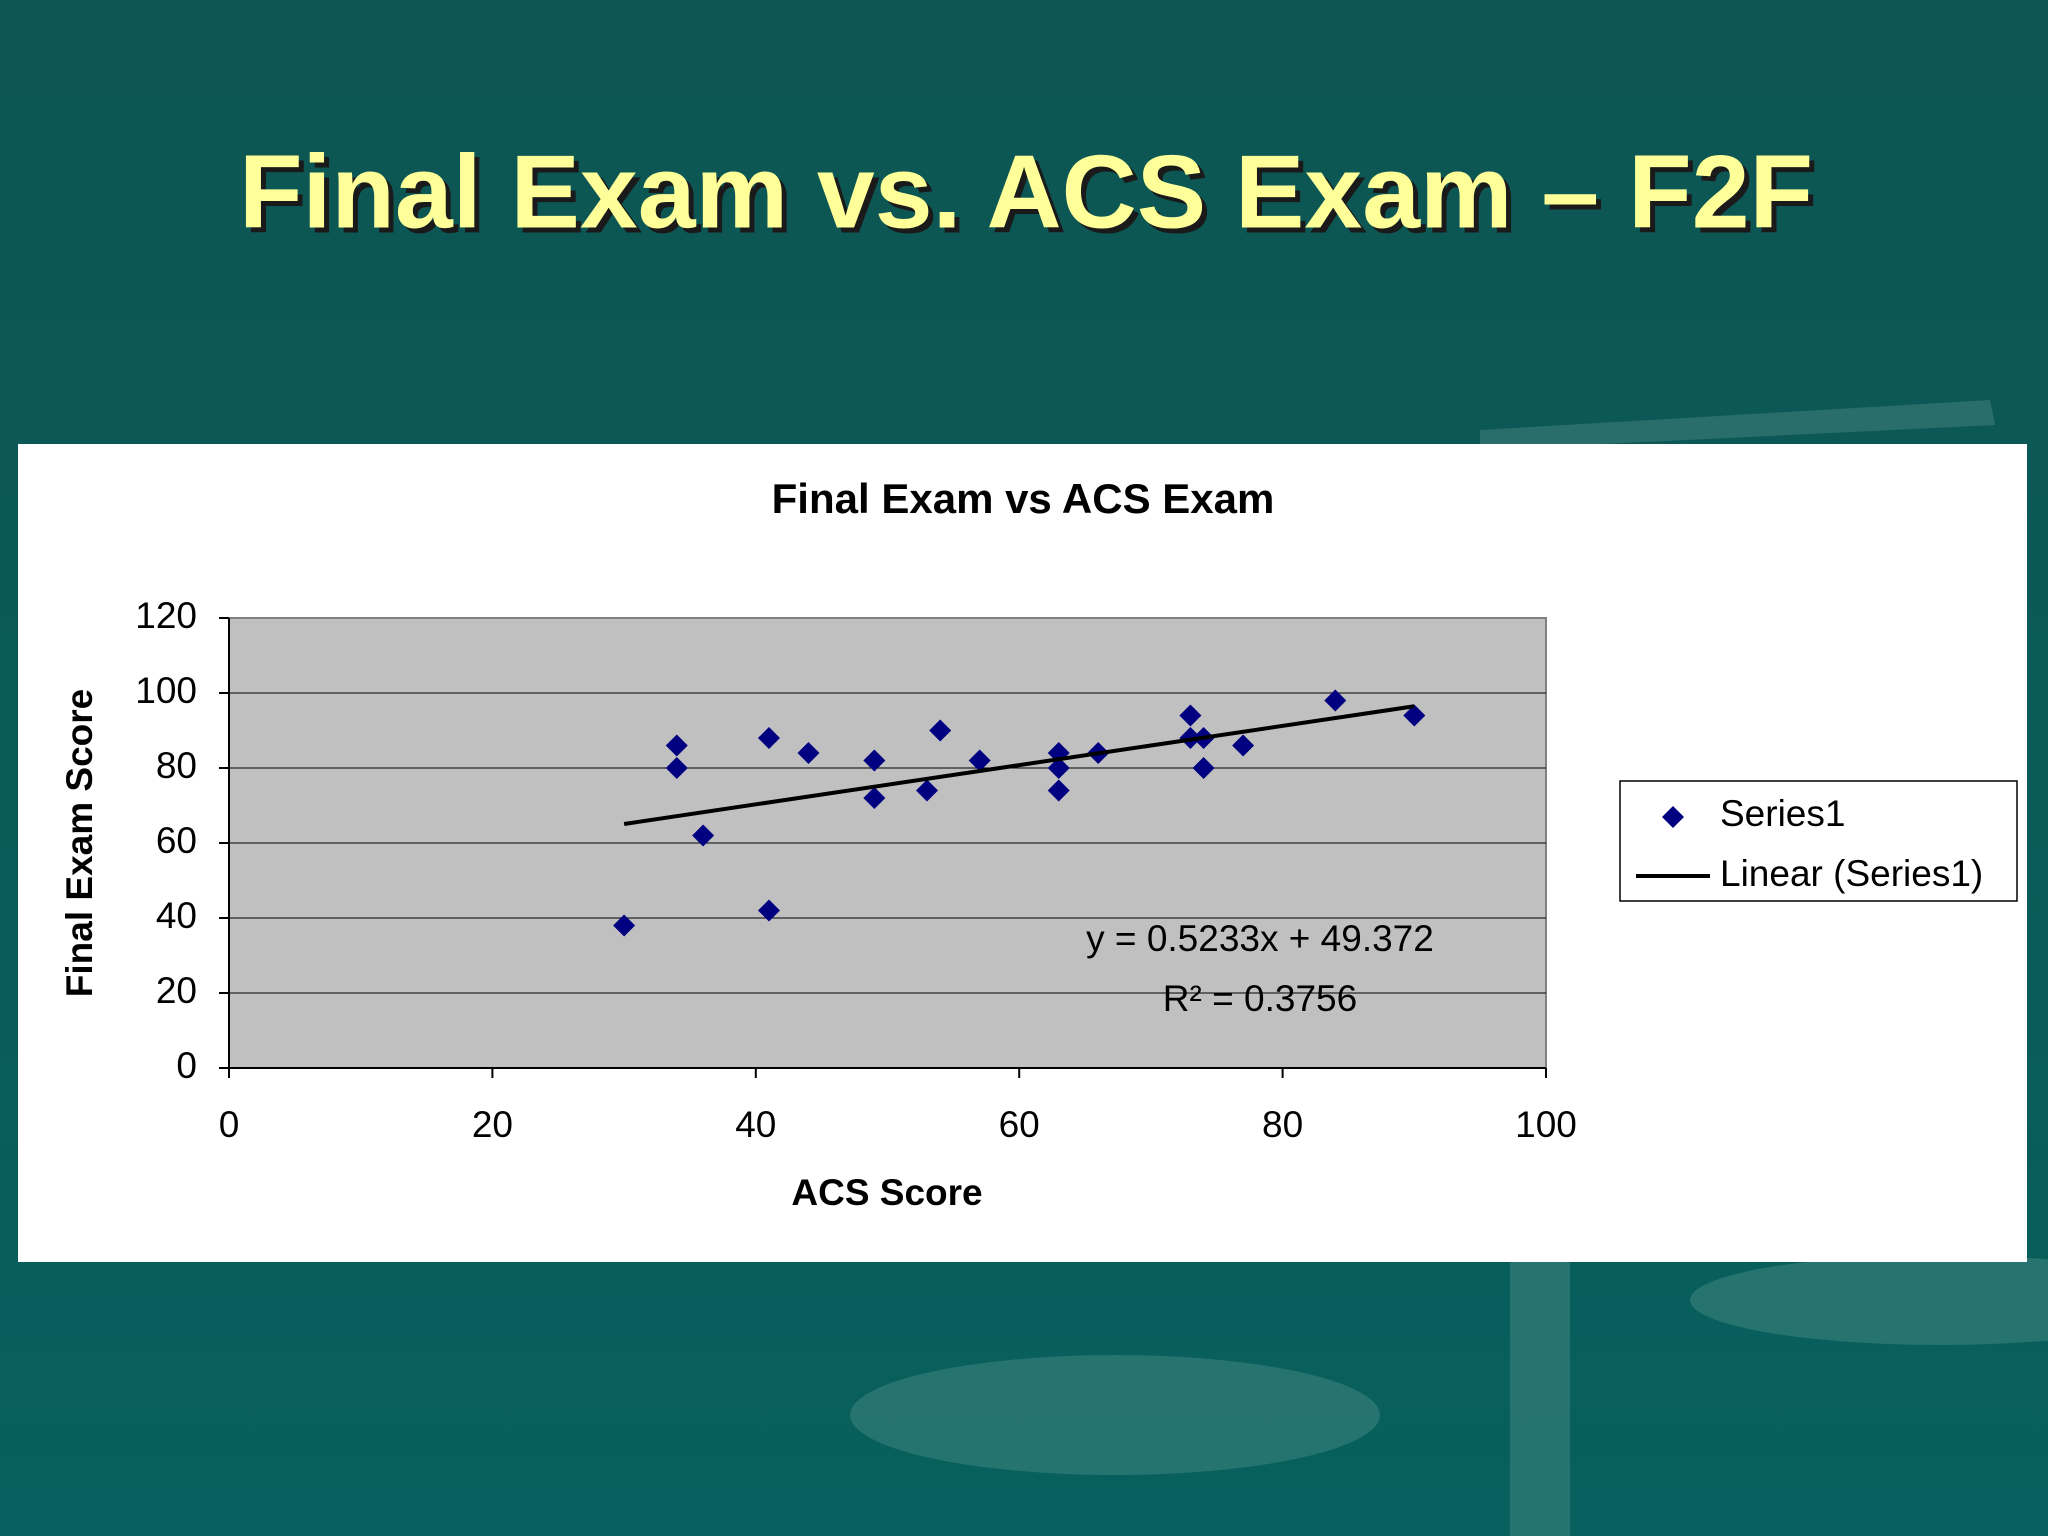 Image resolution: width=2048 pixels, height=1536 pixels. Describe the element at coordinates (1026, 192) in the screenshot. I see `slide-title: Final Exam vs. ACS Exam – F2F` at that location.